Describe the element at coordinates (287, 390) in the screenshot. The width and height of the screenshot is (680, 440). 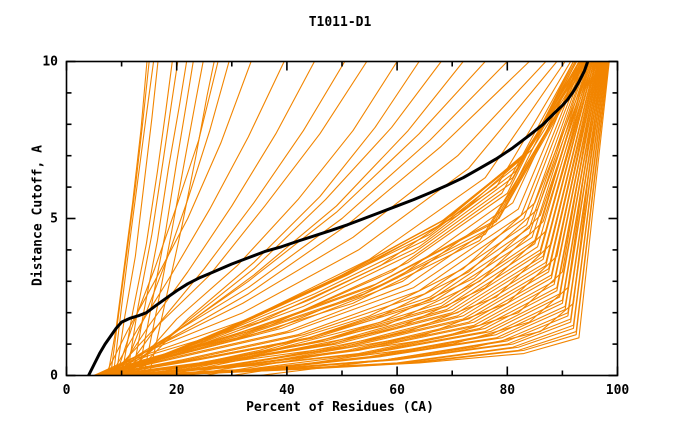
I see `x-tick-label: 40` at that location.